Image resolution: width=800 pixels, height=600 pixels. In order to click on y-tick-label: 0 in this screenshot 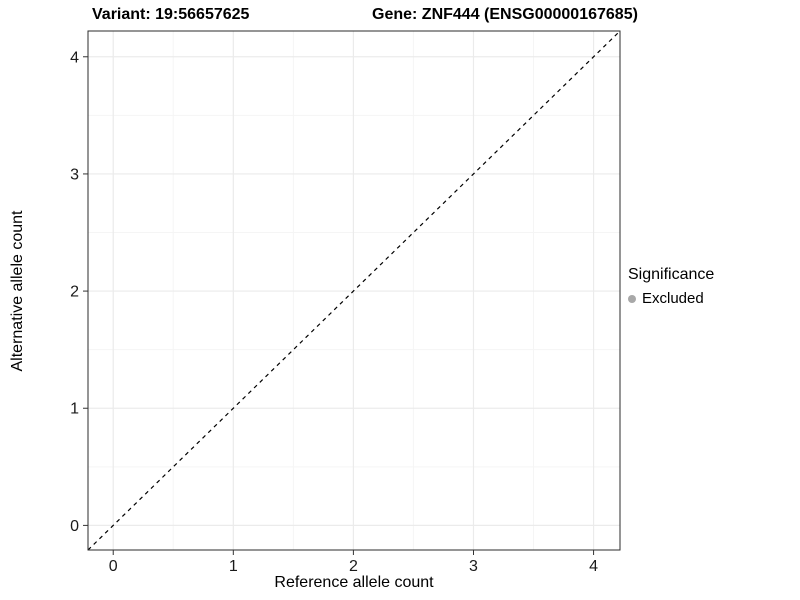, I will do `click(74, 526)`.